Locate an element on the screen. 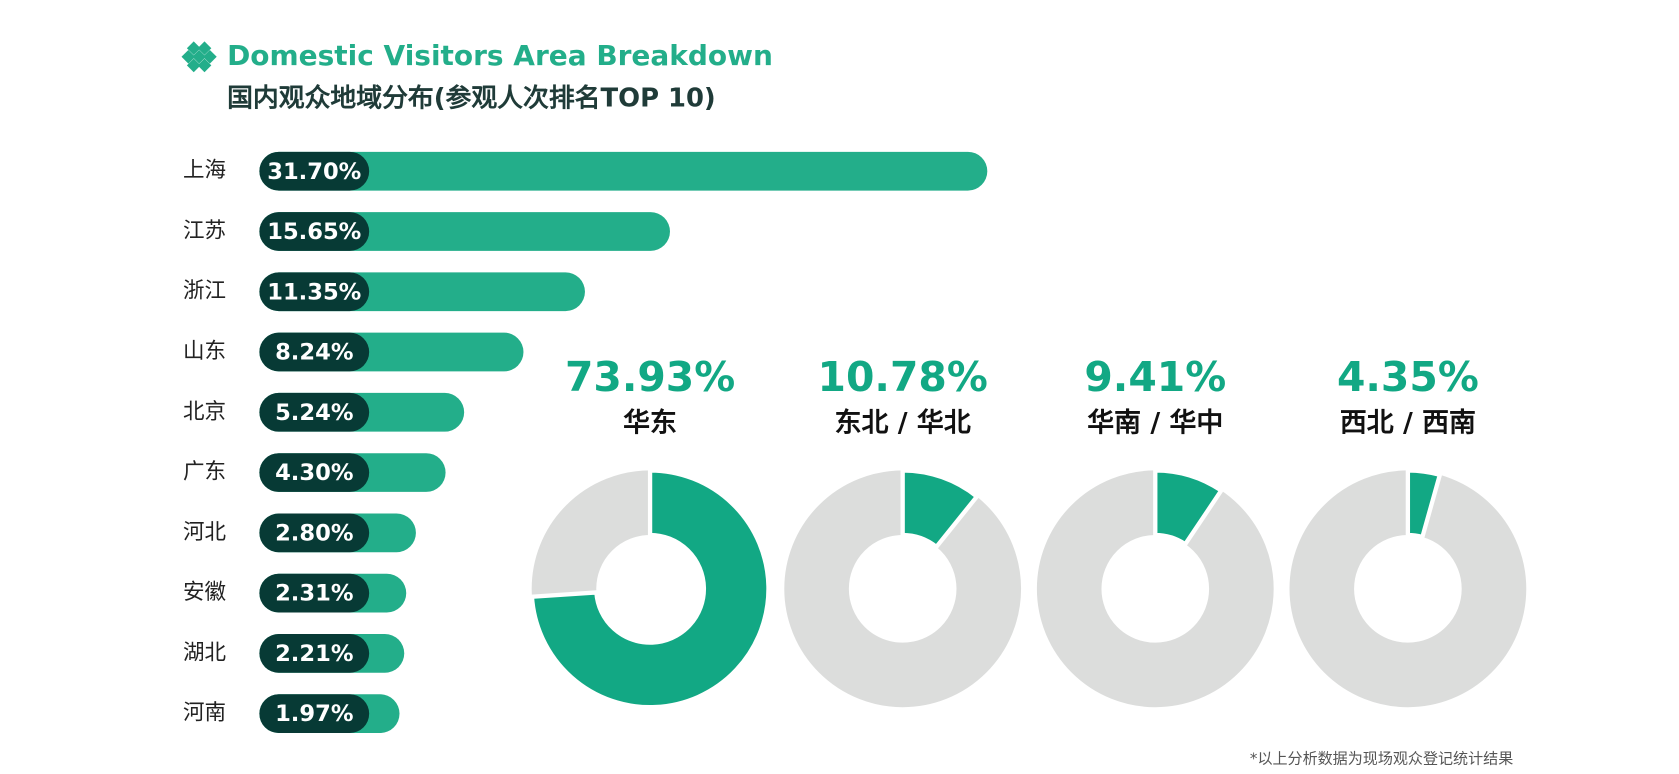 This screenshot has width=1679, height=774. value-label: 4.30% is located at coordinates (314, 473).